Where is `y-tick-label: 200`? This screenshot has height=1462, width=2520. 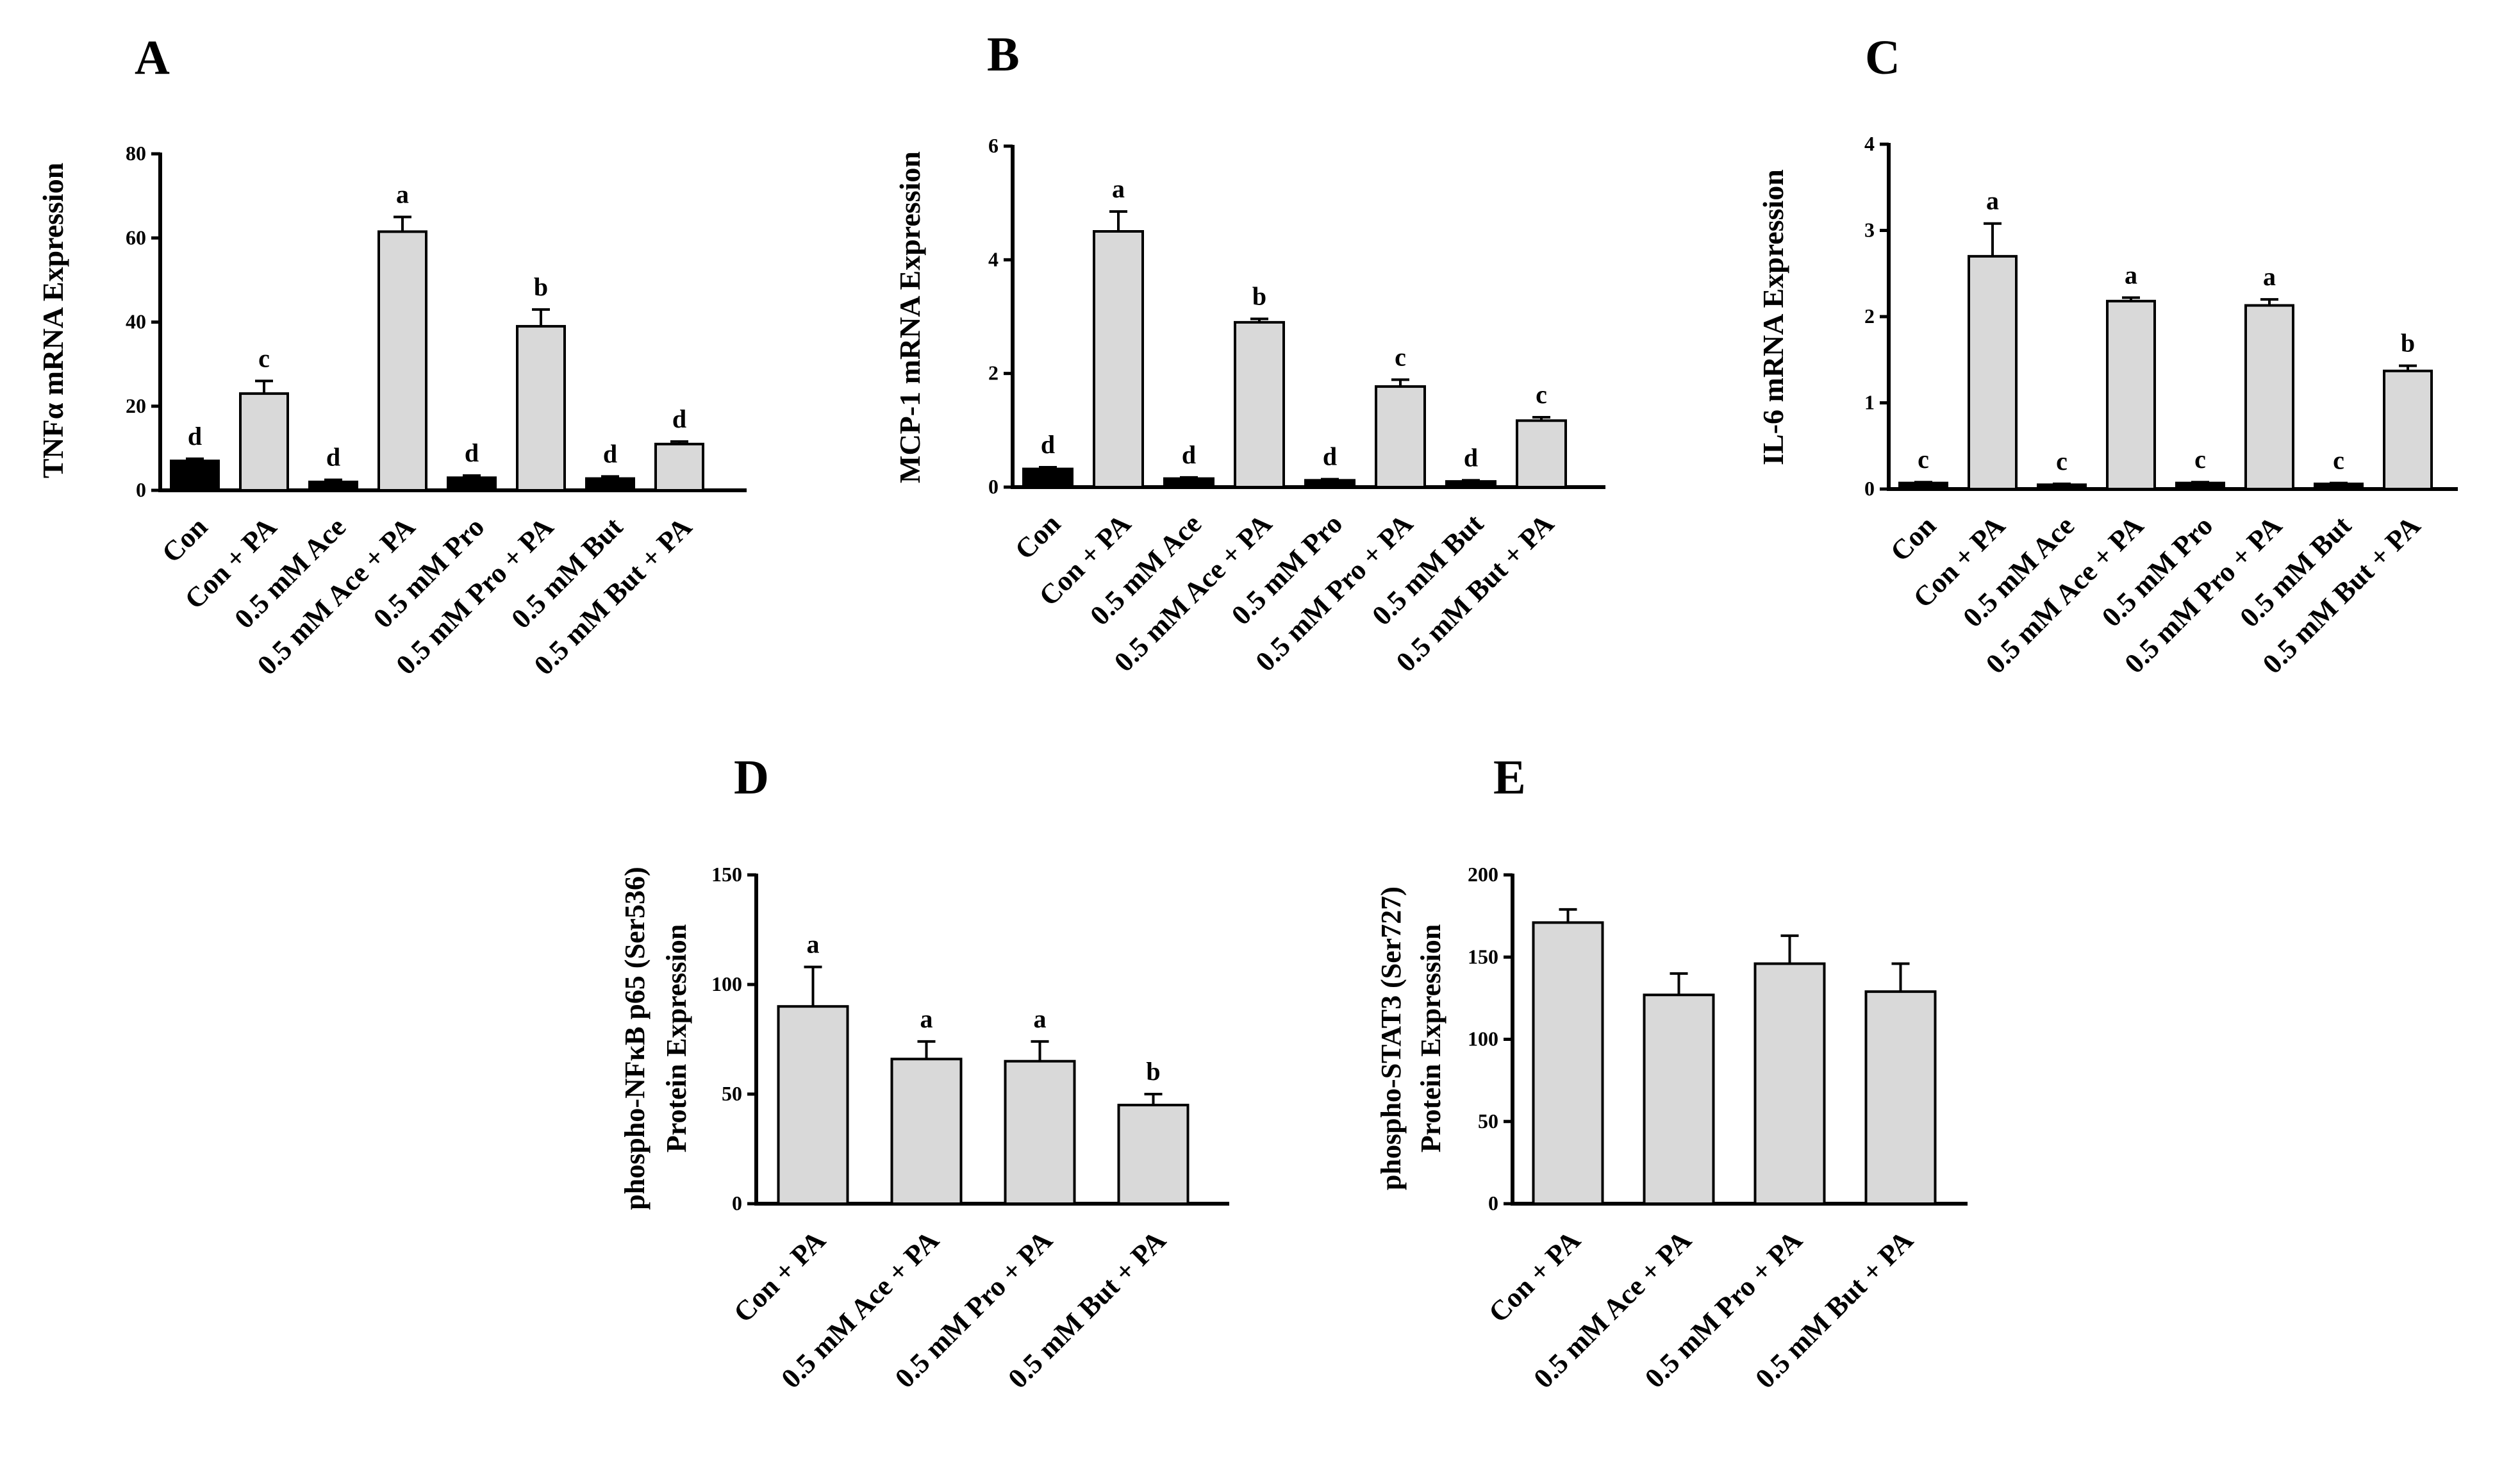 y-tick-label: 200 is located at coordinates (1483, 874).